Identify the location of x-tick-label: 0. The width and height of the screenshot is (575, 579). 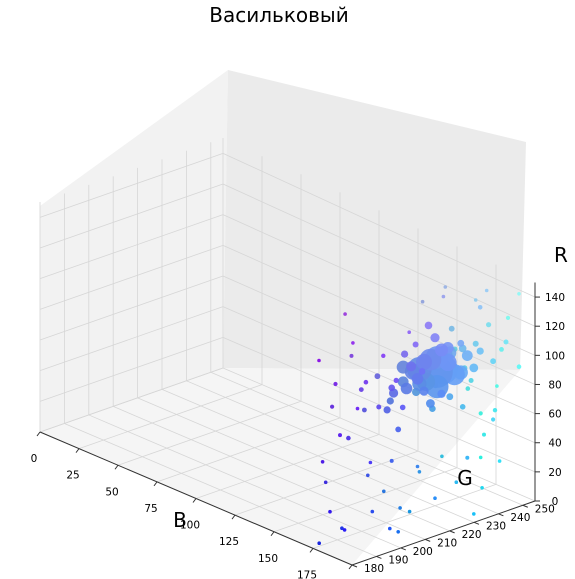
(34, 459).